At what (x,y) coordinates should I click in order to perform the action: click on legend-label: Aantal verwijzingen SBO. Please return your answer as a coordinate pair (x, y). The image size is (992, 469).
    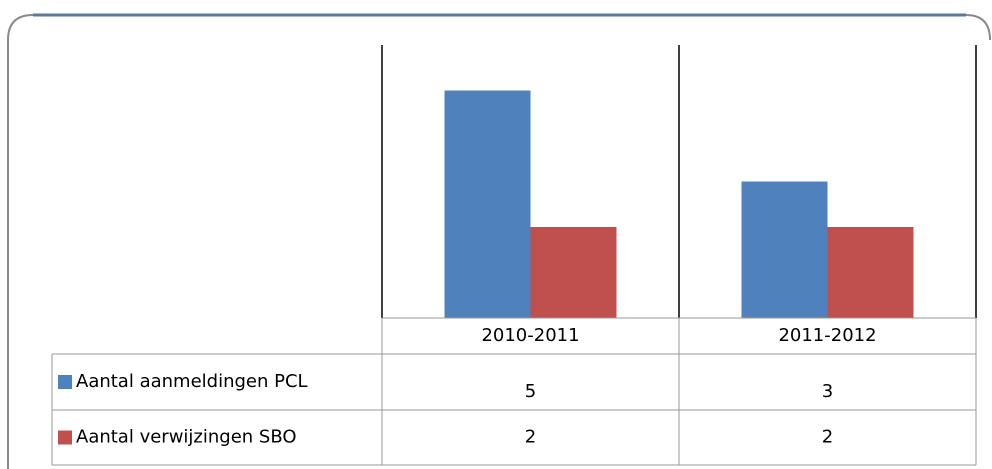
    Looking at the image, I should click on (186, 437).